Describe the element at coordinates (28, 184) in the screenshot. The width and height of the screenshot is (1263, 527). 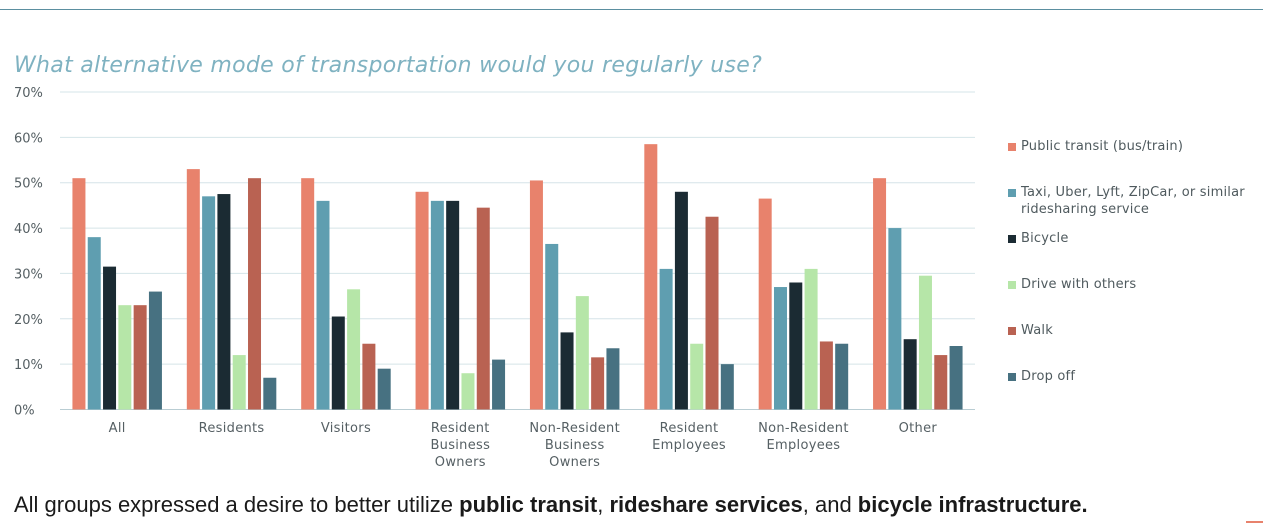
I see `y-tick-label: 50%` at that location.